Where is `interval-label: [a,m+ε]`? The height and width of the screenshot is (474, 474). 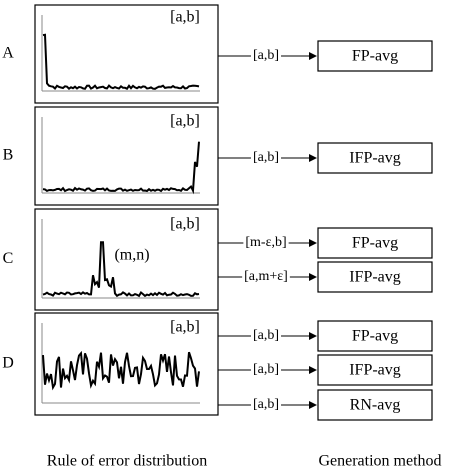
interval-label: [a,m+ε] is located at coordinates (266, 276).